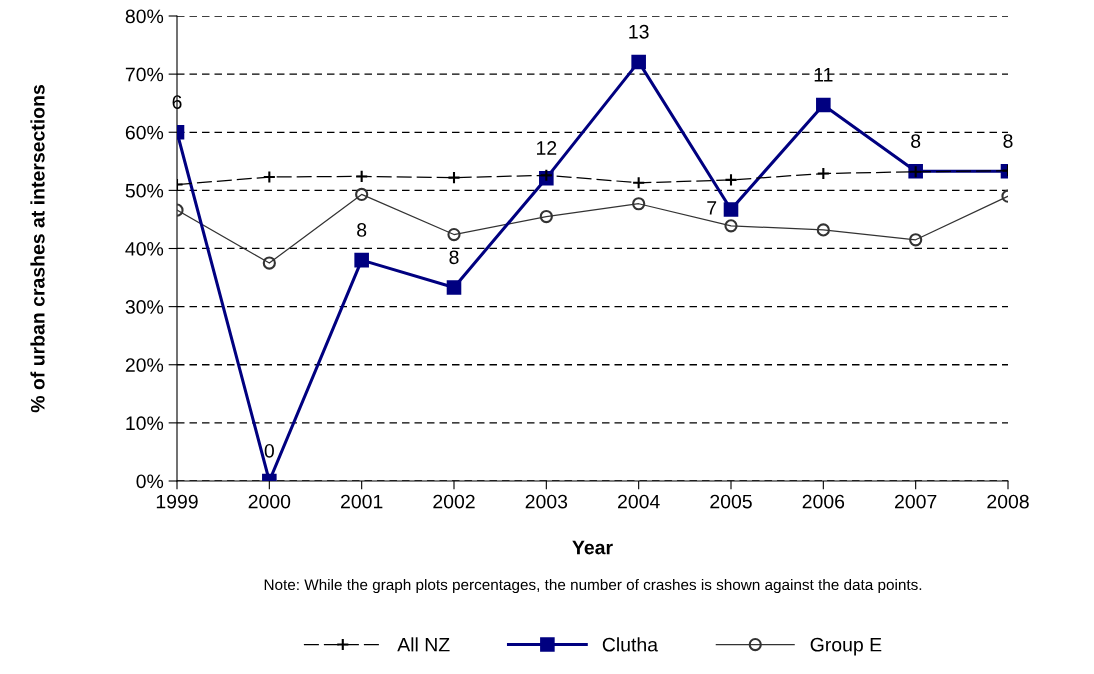 This screenshot has width=1094, height=674. What do you see at coordinates (269, 501) in the screenshot?
I see `x-tick-label: 2000` at bounding box center [269, 501].